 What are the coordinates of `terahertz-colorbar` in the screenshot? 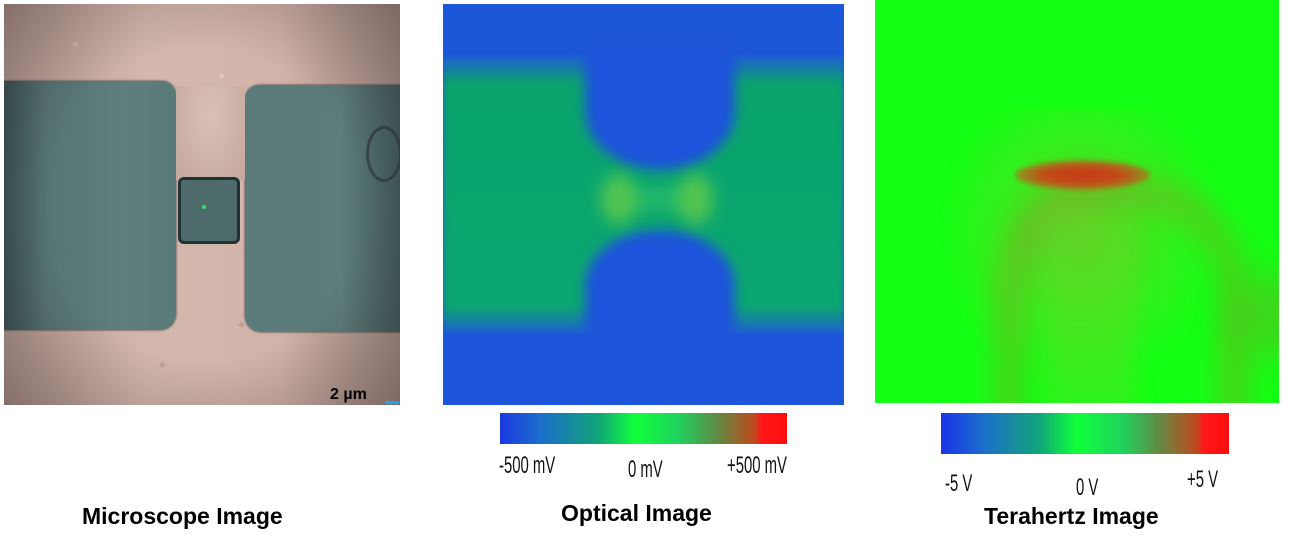 It's located at (1085, 433).